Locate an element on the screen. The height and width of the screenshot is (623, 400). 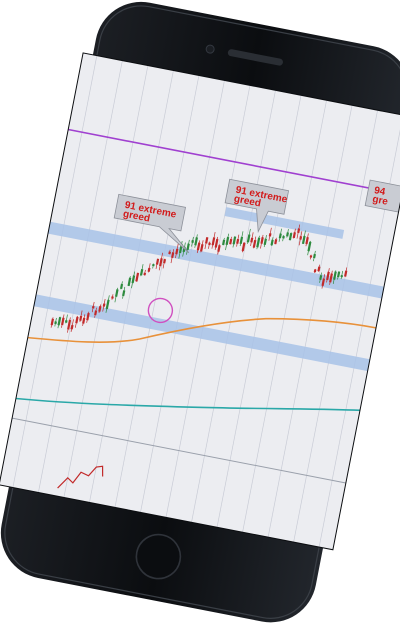
front-camera is located at coordinates (210, 49).